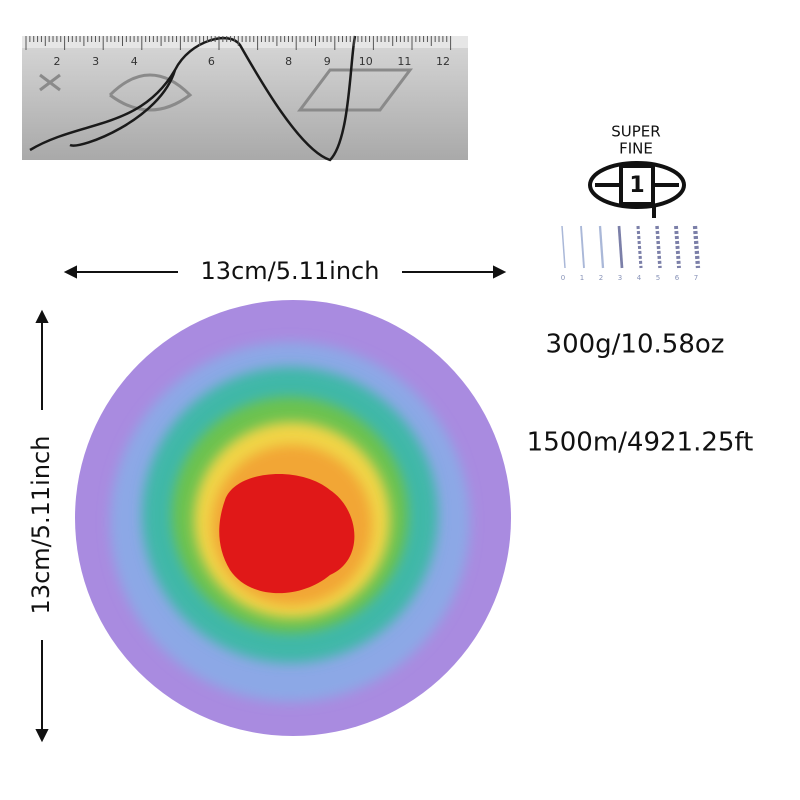 Image resolution: width=800 pixels, height=800 pixels. I want to click on length-spec: 1500m/4921.25ft, so click(640, 443).